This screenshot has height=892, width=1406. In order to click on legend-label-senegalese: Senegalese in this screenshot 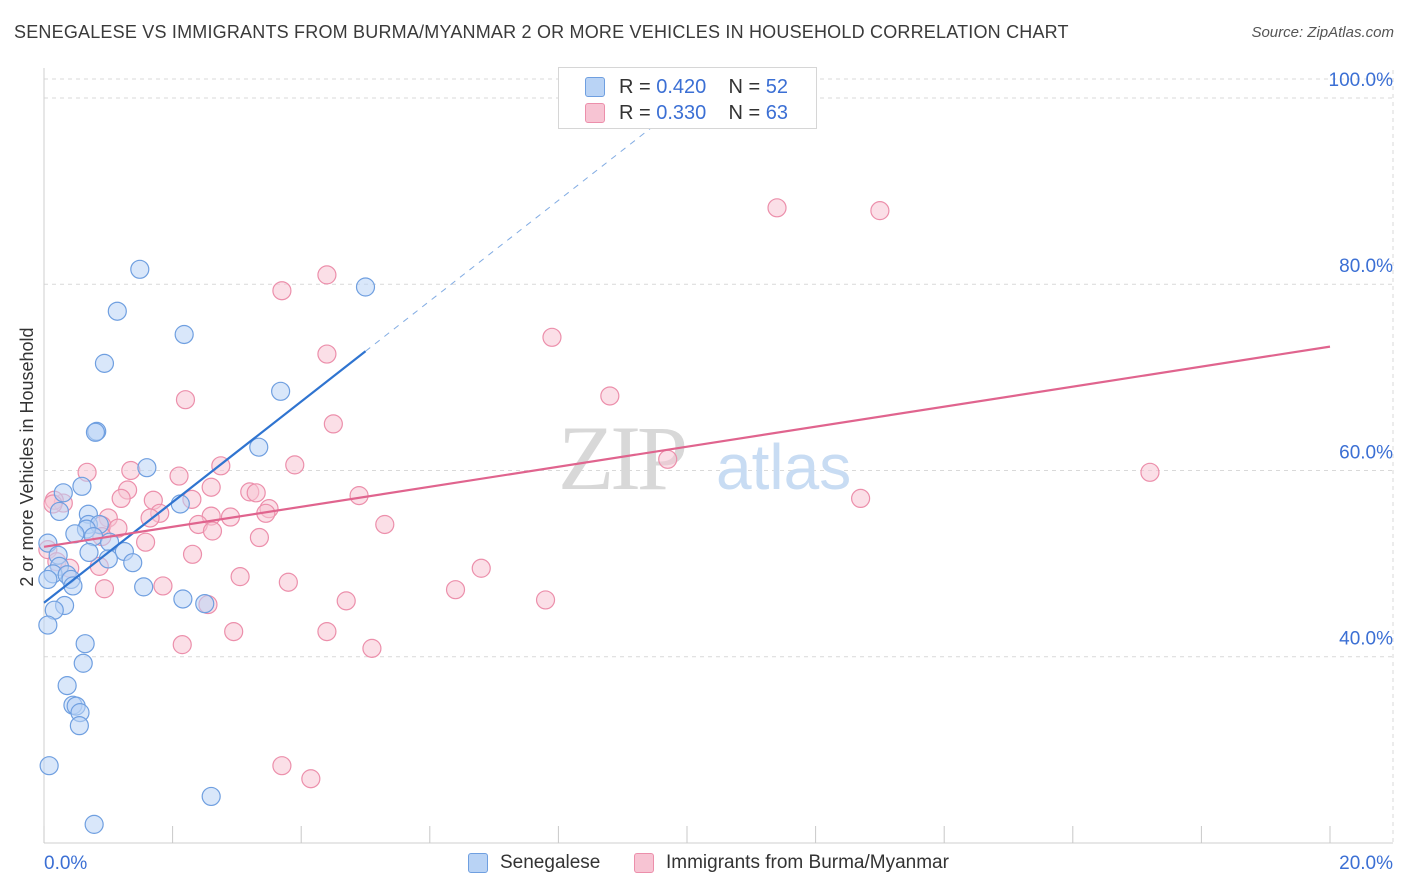, I will do `click(550, 862)`.